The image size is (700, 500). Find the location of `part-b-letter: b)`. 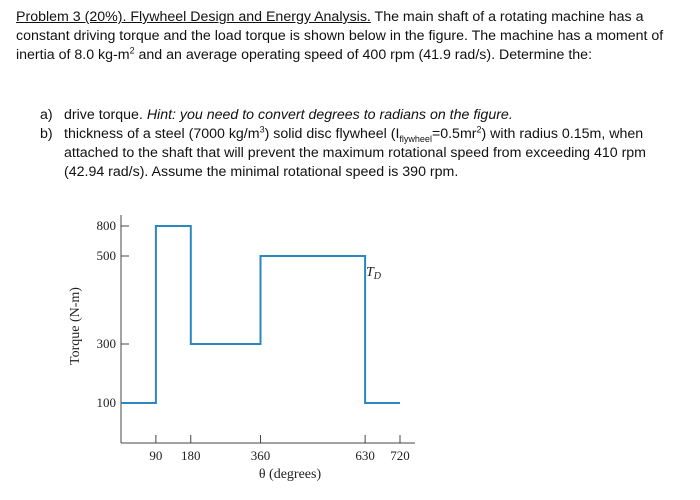

part-b-letter: b) is located at coordinates (46, 134).